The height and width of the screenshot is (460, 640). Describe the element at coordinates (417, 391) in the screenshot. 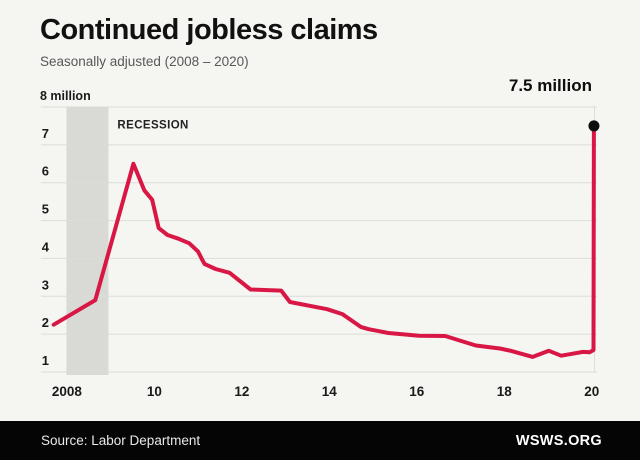

I see `x-axis-label-2016: 16` at that location.